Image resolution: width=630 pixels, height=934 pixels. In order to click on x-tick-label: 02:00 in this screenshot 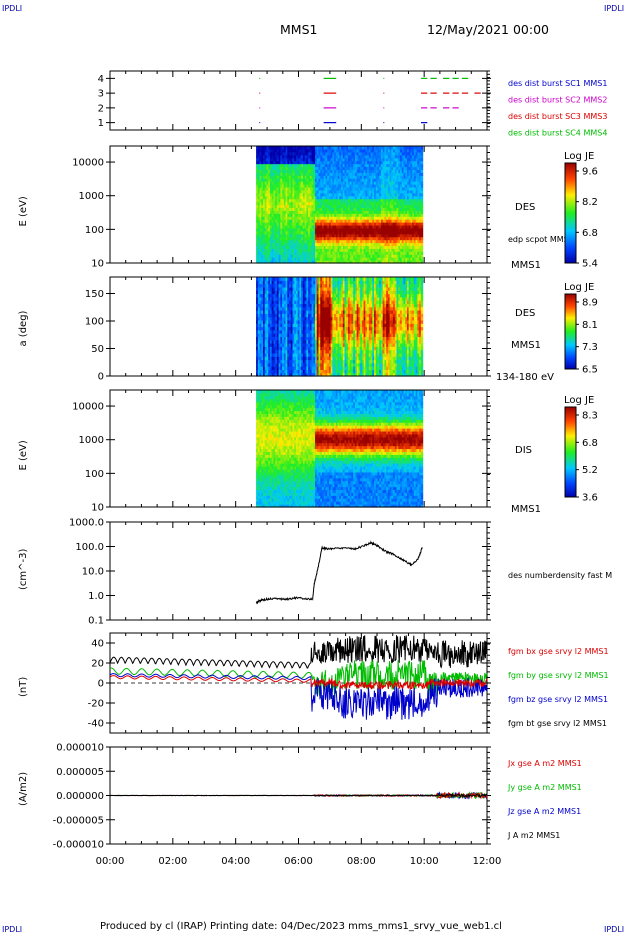, I will do `click(172, 861)`.